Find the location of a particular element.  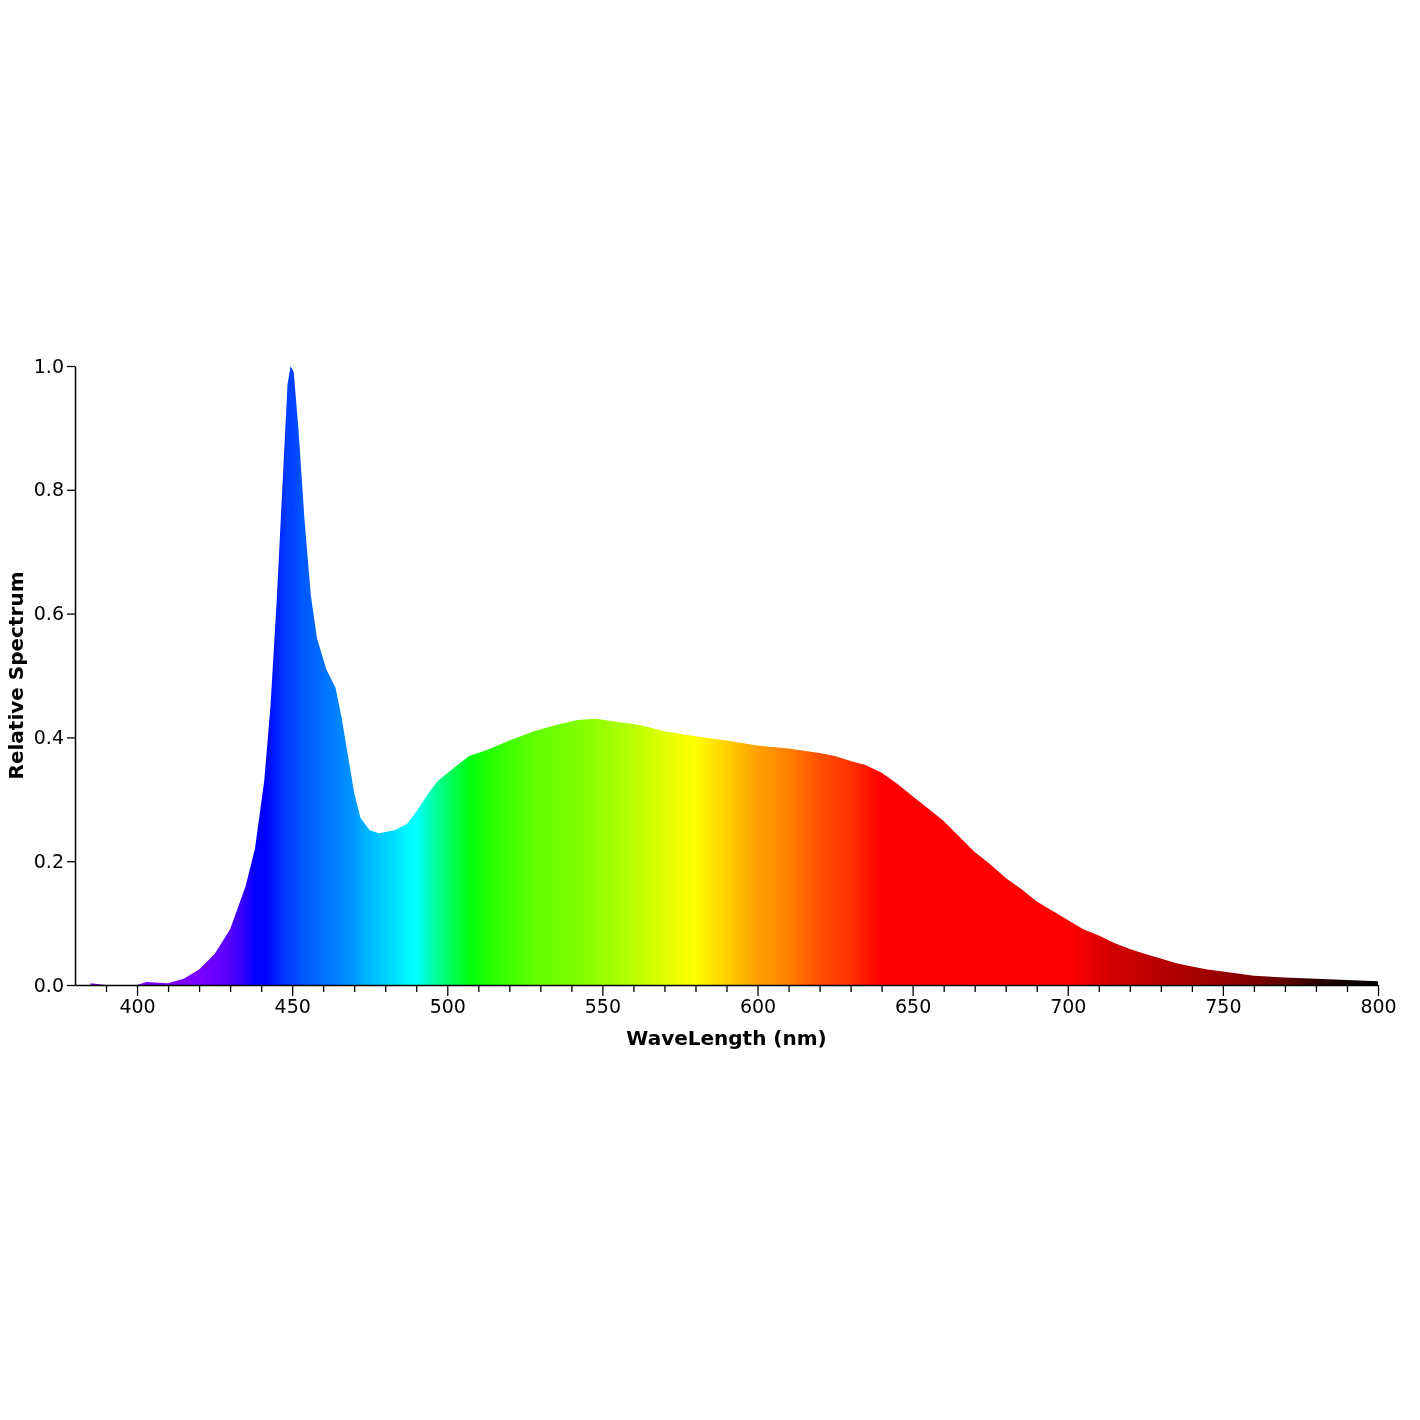

x-tick-label: 600 is located at coordinates (758, 1006).